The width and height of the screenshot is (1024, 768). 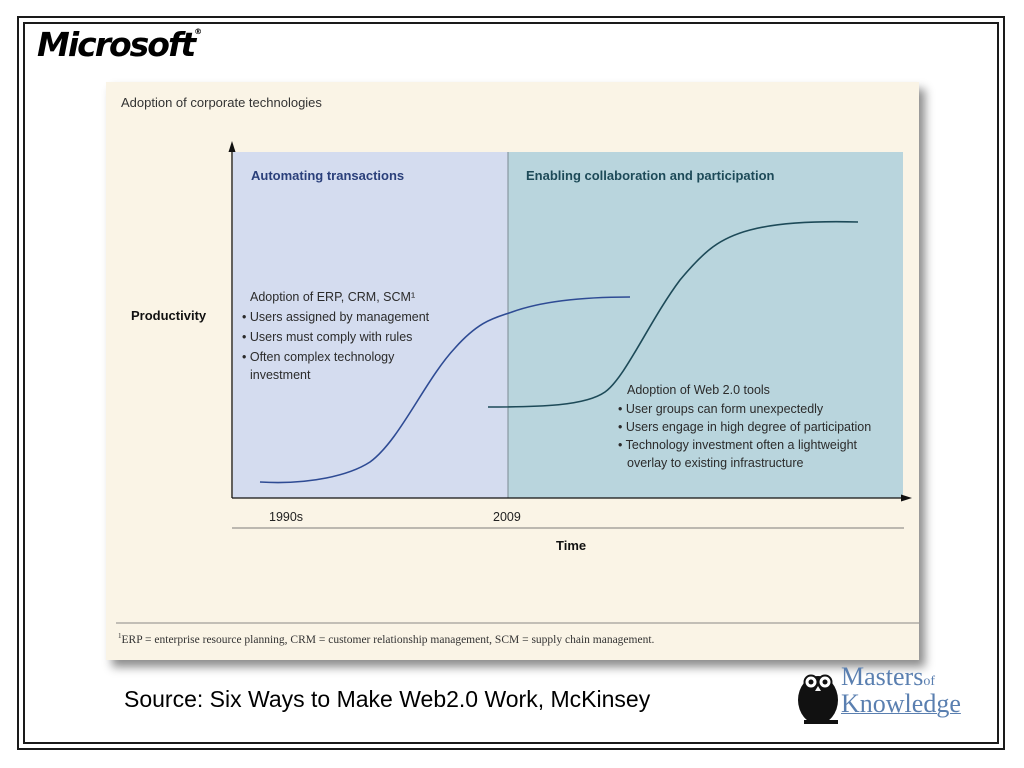 I want to click on erp-bullet-2-text: Users must comply with rules, so click(x=331, y=337).